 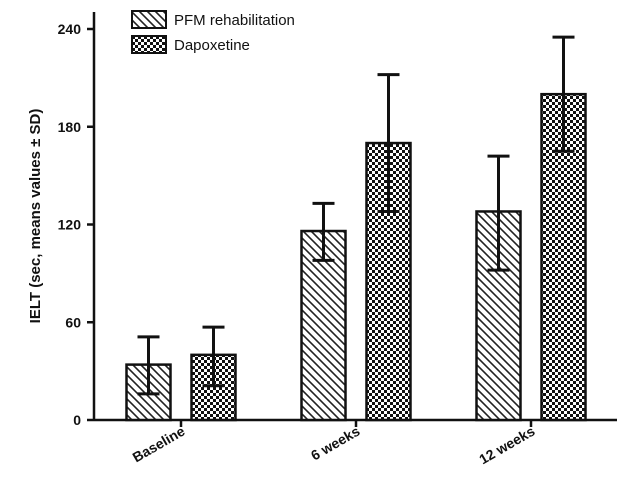 I want to click on y-axis-title: IELT (sec, means values ± SD), so click(x=35, y=216).